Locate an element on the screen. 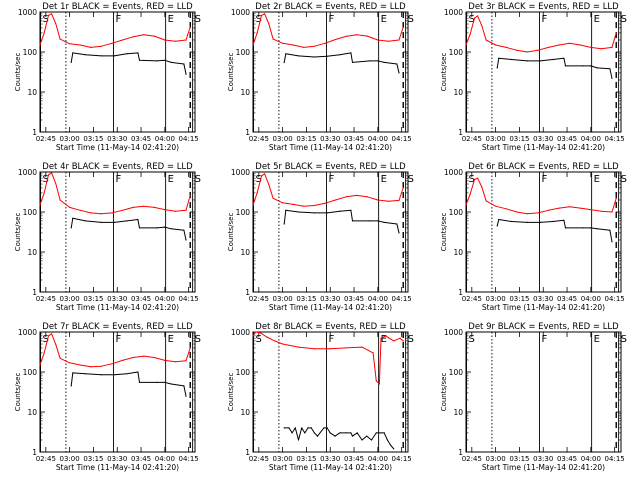  x-tick-label: 04:00 is located at coordinates (165, 459).